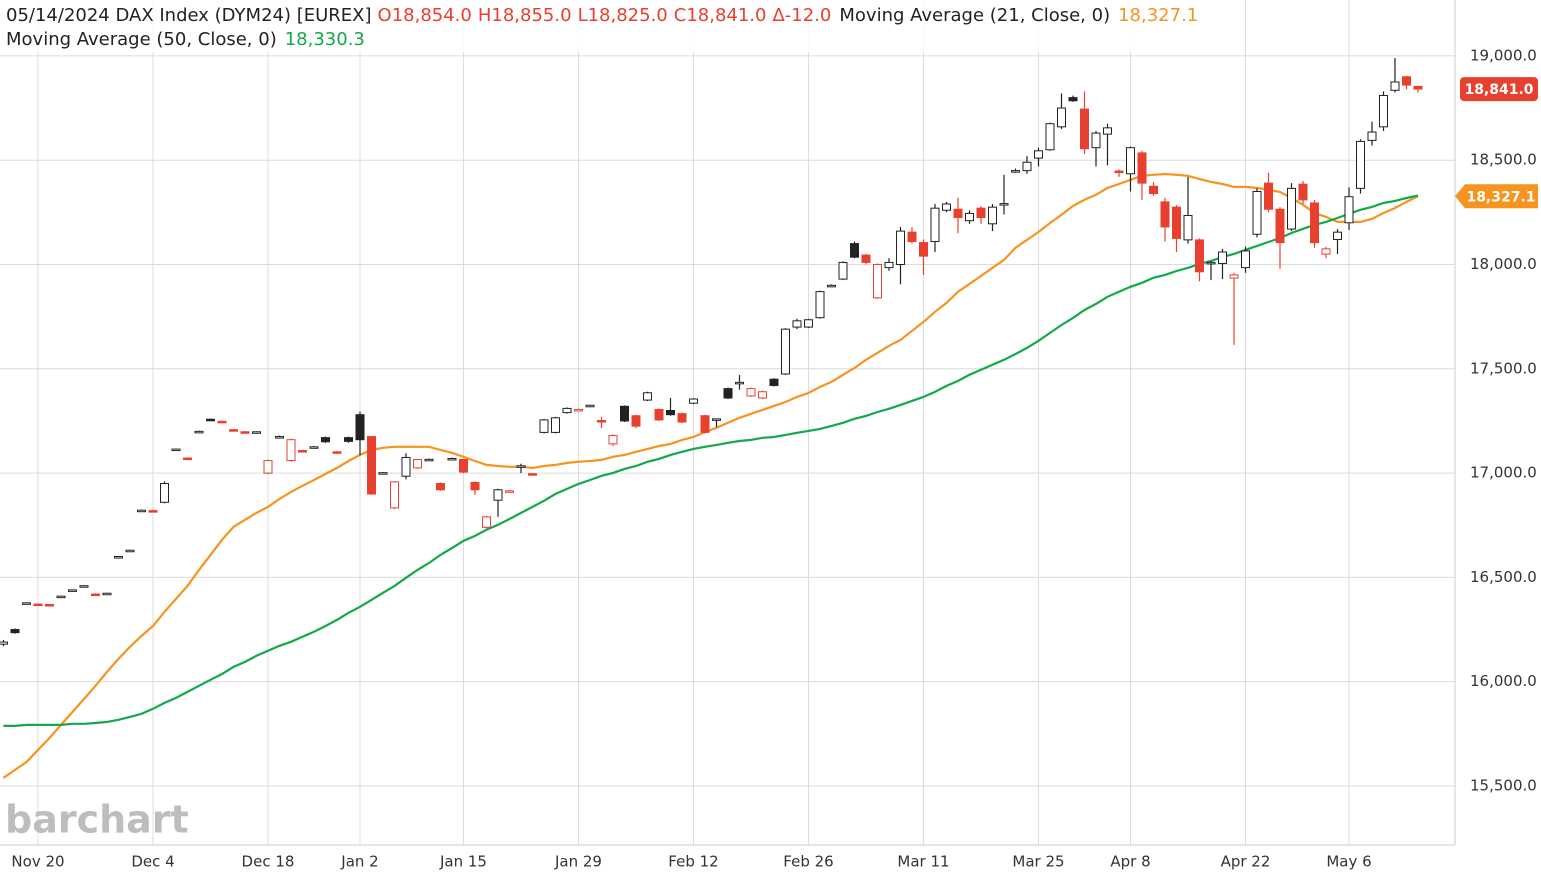 Image resolution: width=1541 pixels, height=883 pixels. What do you see at coordinates (1038, 862) in the screenshot?
I see `x-tick-label: Mar 25` at bounding box center [1038, 862].